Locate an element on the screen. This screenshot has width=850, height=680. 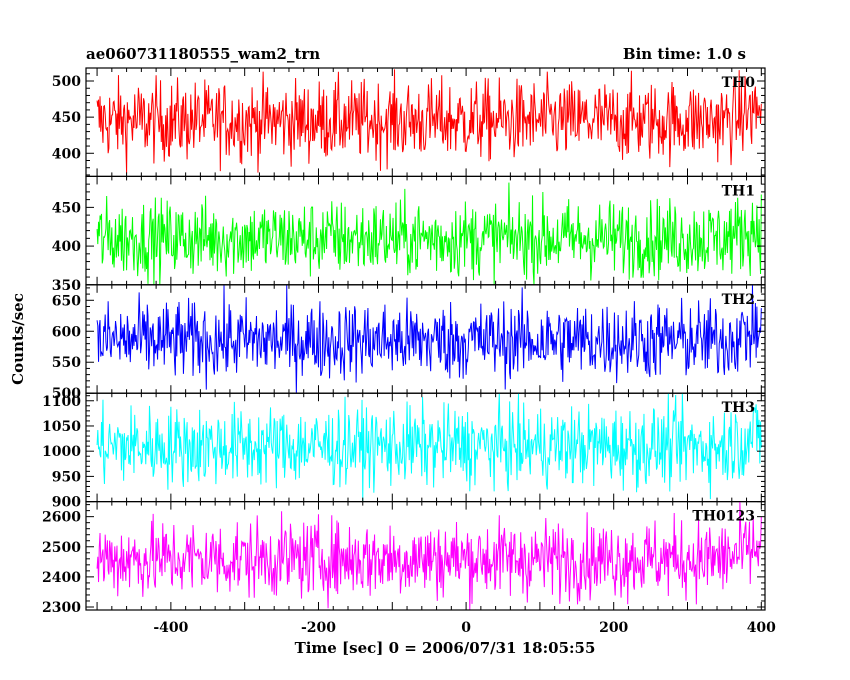
x-tick-label: -400 is located at coordinates (170, 628).